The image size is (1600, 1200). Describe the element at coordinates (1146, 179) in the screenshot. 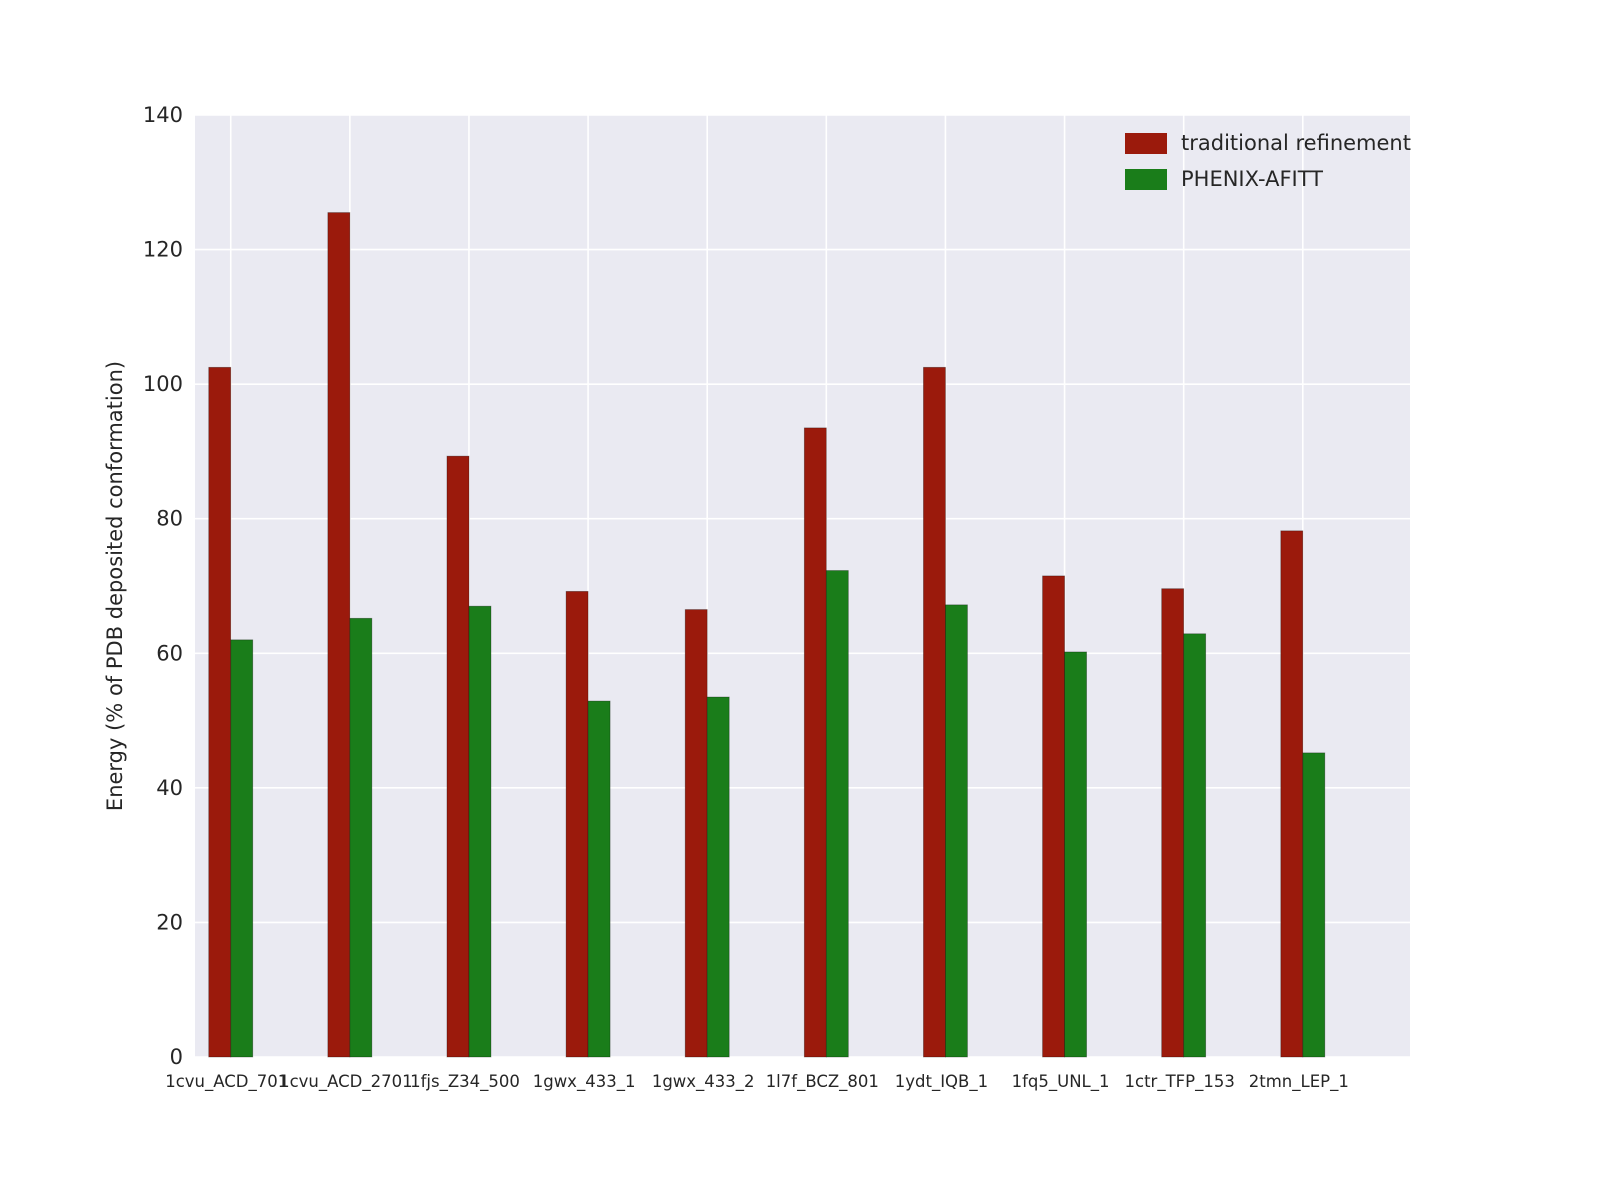

I see `legend-swatch-green` at that location.